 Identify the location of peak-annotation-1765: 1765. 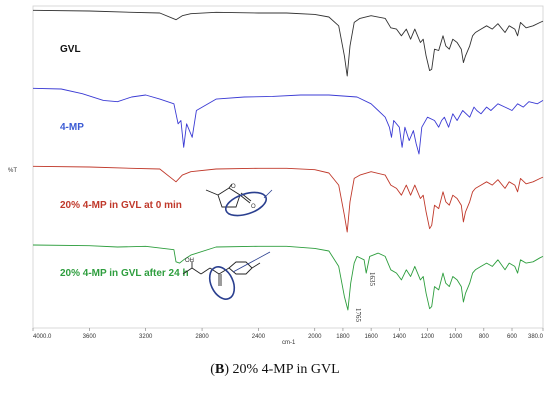
(358, 315).